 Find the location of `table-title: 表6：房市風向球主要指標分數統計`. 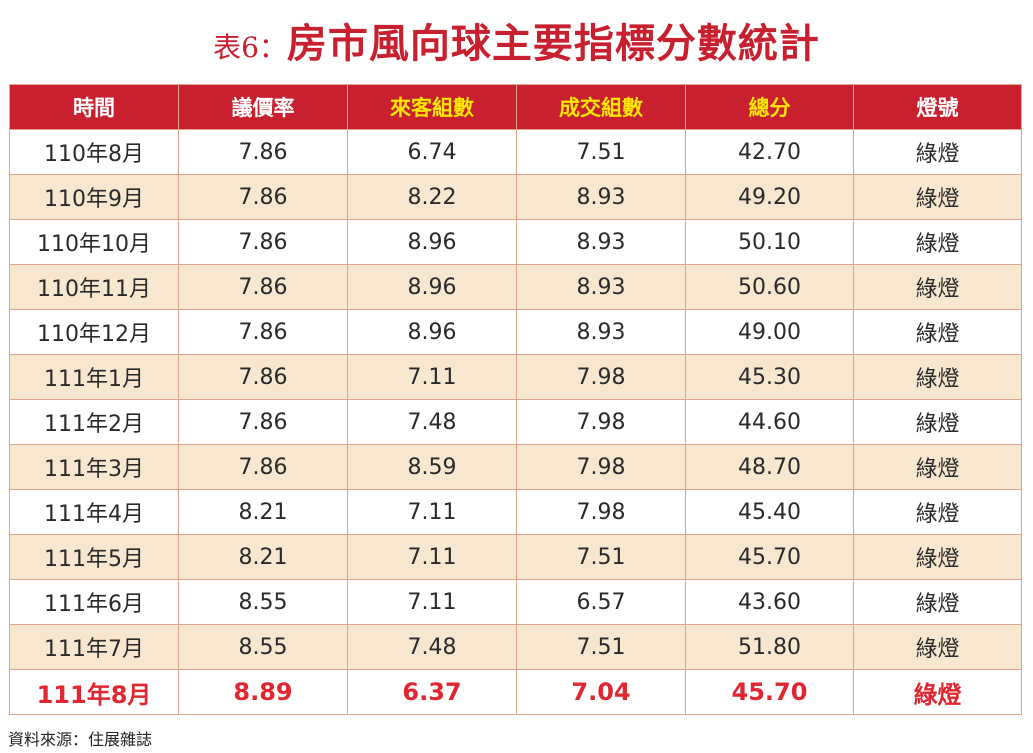

table-title: 表6：房市風向球主要指標分數統計 is located at coordinates (516, 48).